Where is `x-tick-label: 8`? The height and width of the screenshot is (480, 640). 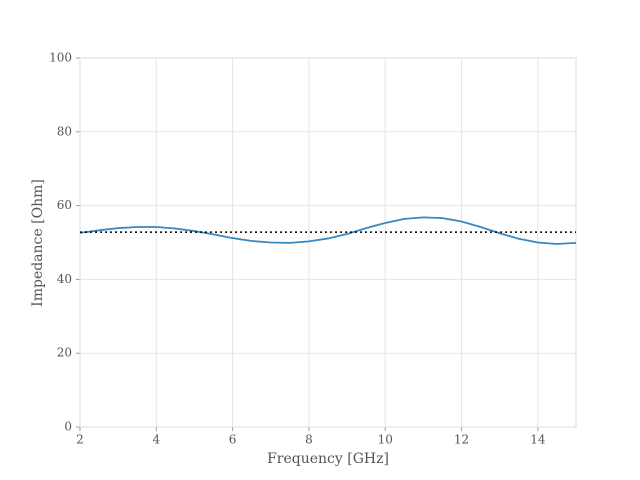 x-tick-label: 8 is located at coordinates (309, 440).